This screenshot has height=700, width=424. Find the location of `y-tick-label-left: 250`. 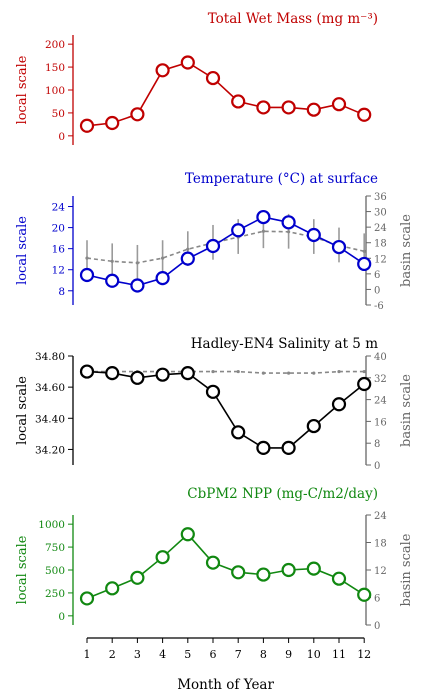

y-tick-label-left: 250 is located at coordinates (55, 594).